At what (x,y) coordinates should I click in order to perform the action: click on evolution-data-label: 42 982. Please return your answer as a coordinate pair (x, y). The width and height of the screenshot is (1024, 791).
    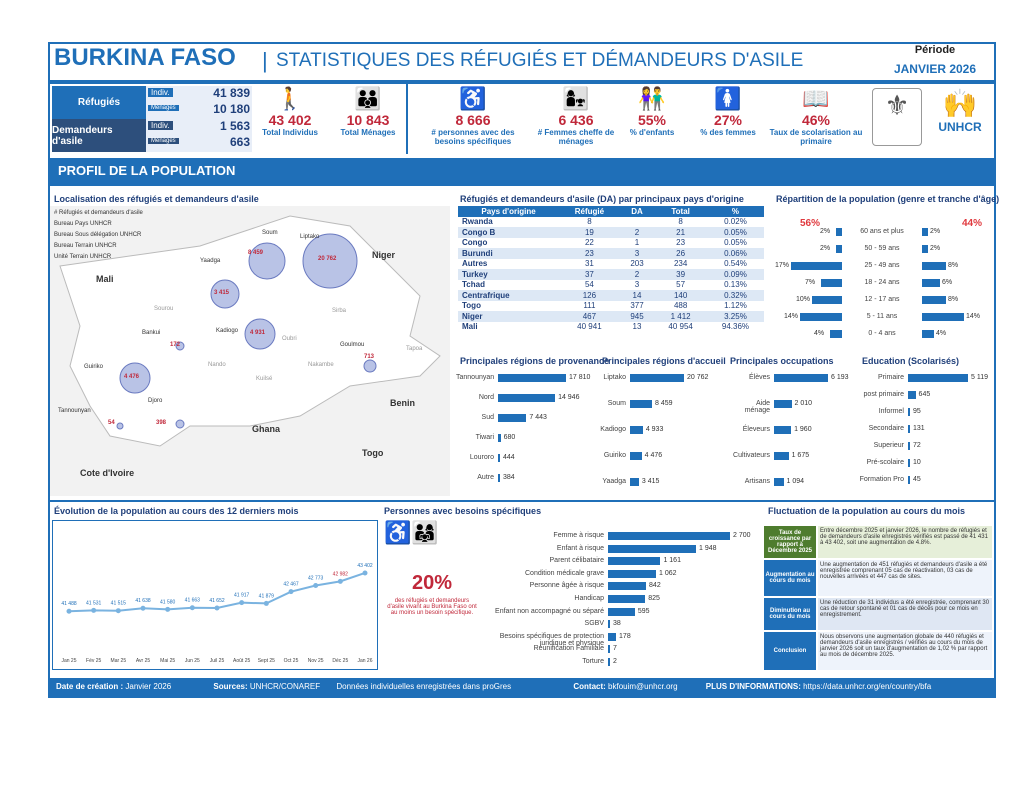
    Looking at the image, I should click on (341, 574).